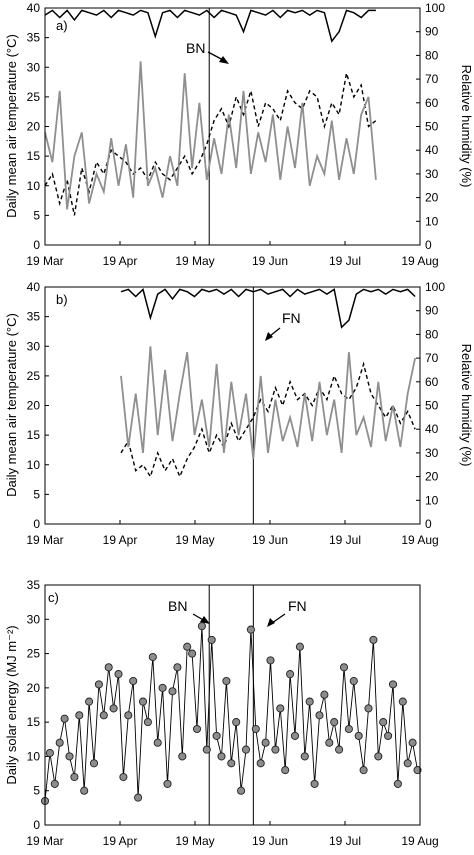 This screenshot has height=855, width=474. Describe the element at coordinates (432, 500) in the screenshot. I see `panel-b-y2tick-label: 10` at that location.